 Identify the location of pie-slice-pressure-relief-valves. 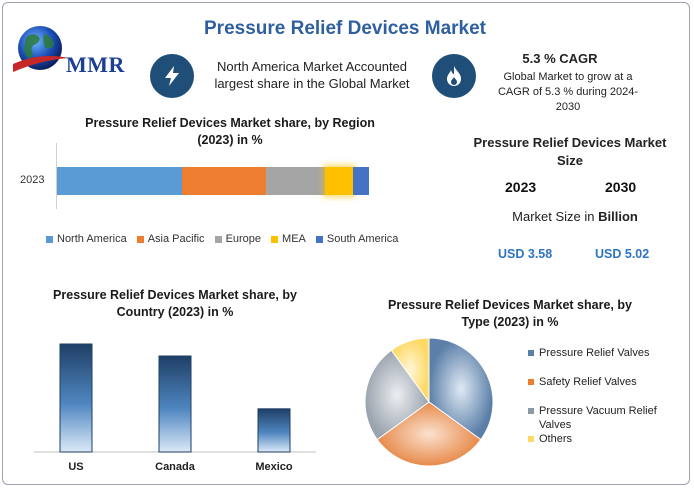
(461, 389).